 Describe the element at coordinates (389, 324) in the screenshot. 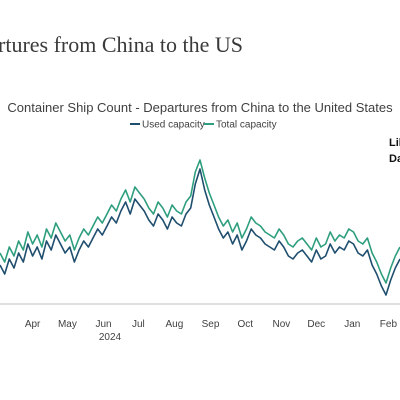

I see `x-tick-label: Feb` at that location.